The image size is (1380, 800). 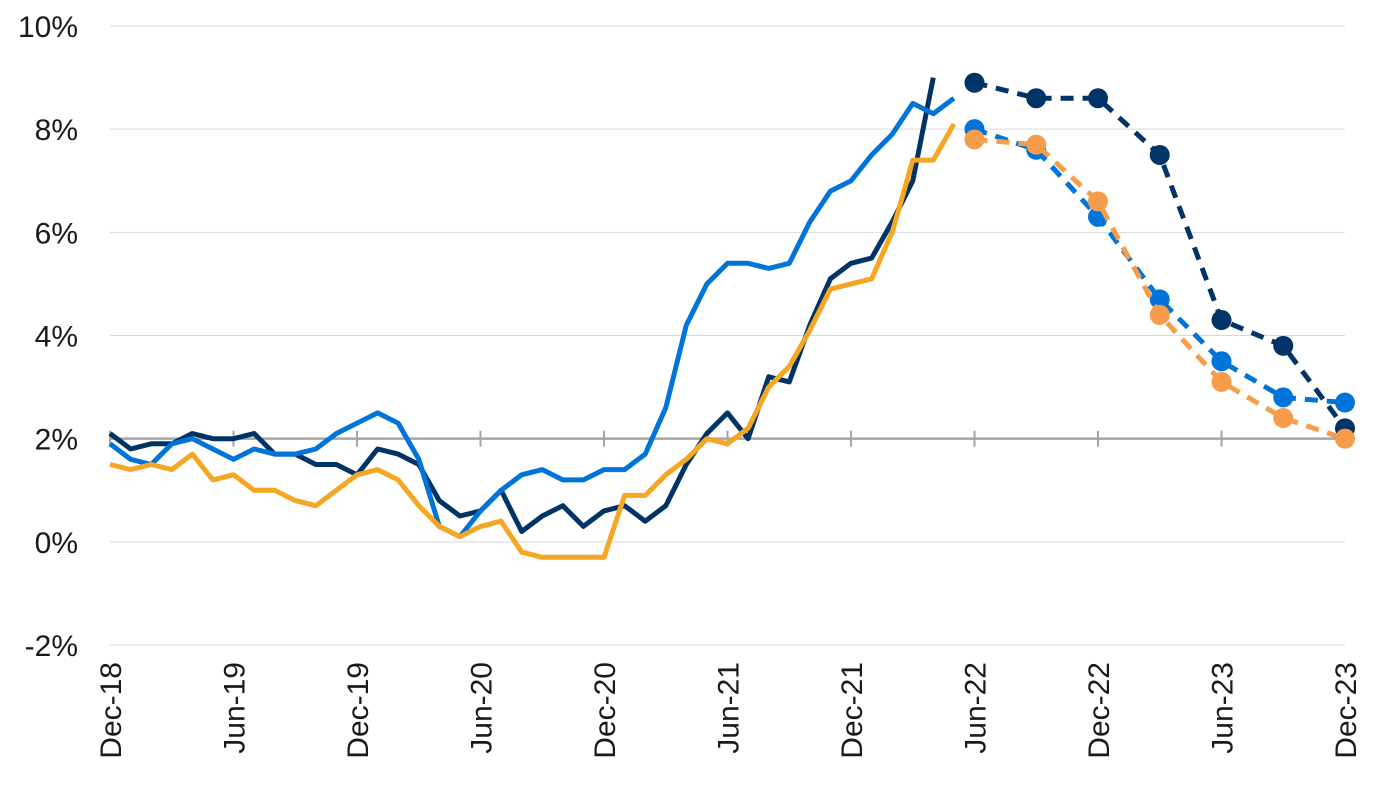 What do you see at coordinates (235, 708) in the screenshot?
I see `x-tick-label: Jun-19` at bounding box center [235, 708].